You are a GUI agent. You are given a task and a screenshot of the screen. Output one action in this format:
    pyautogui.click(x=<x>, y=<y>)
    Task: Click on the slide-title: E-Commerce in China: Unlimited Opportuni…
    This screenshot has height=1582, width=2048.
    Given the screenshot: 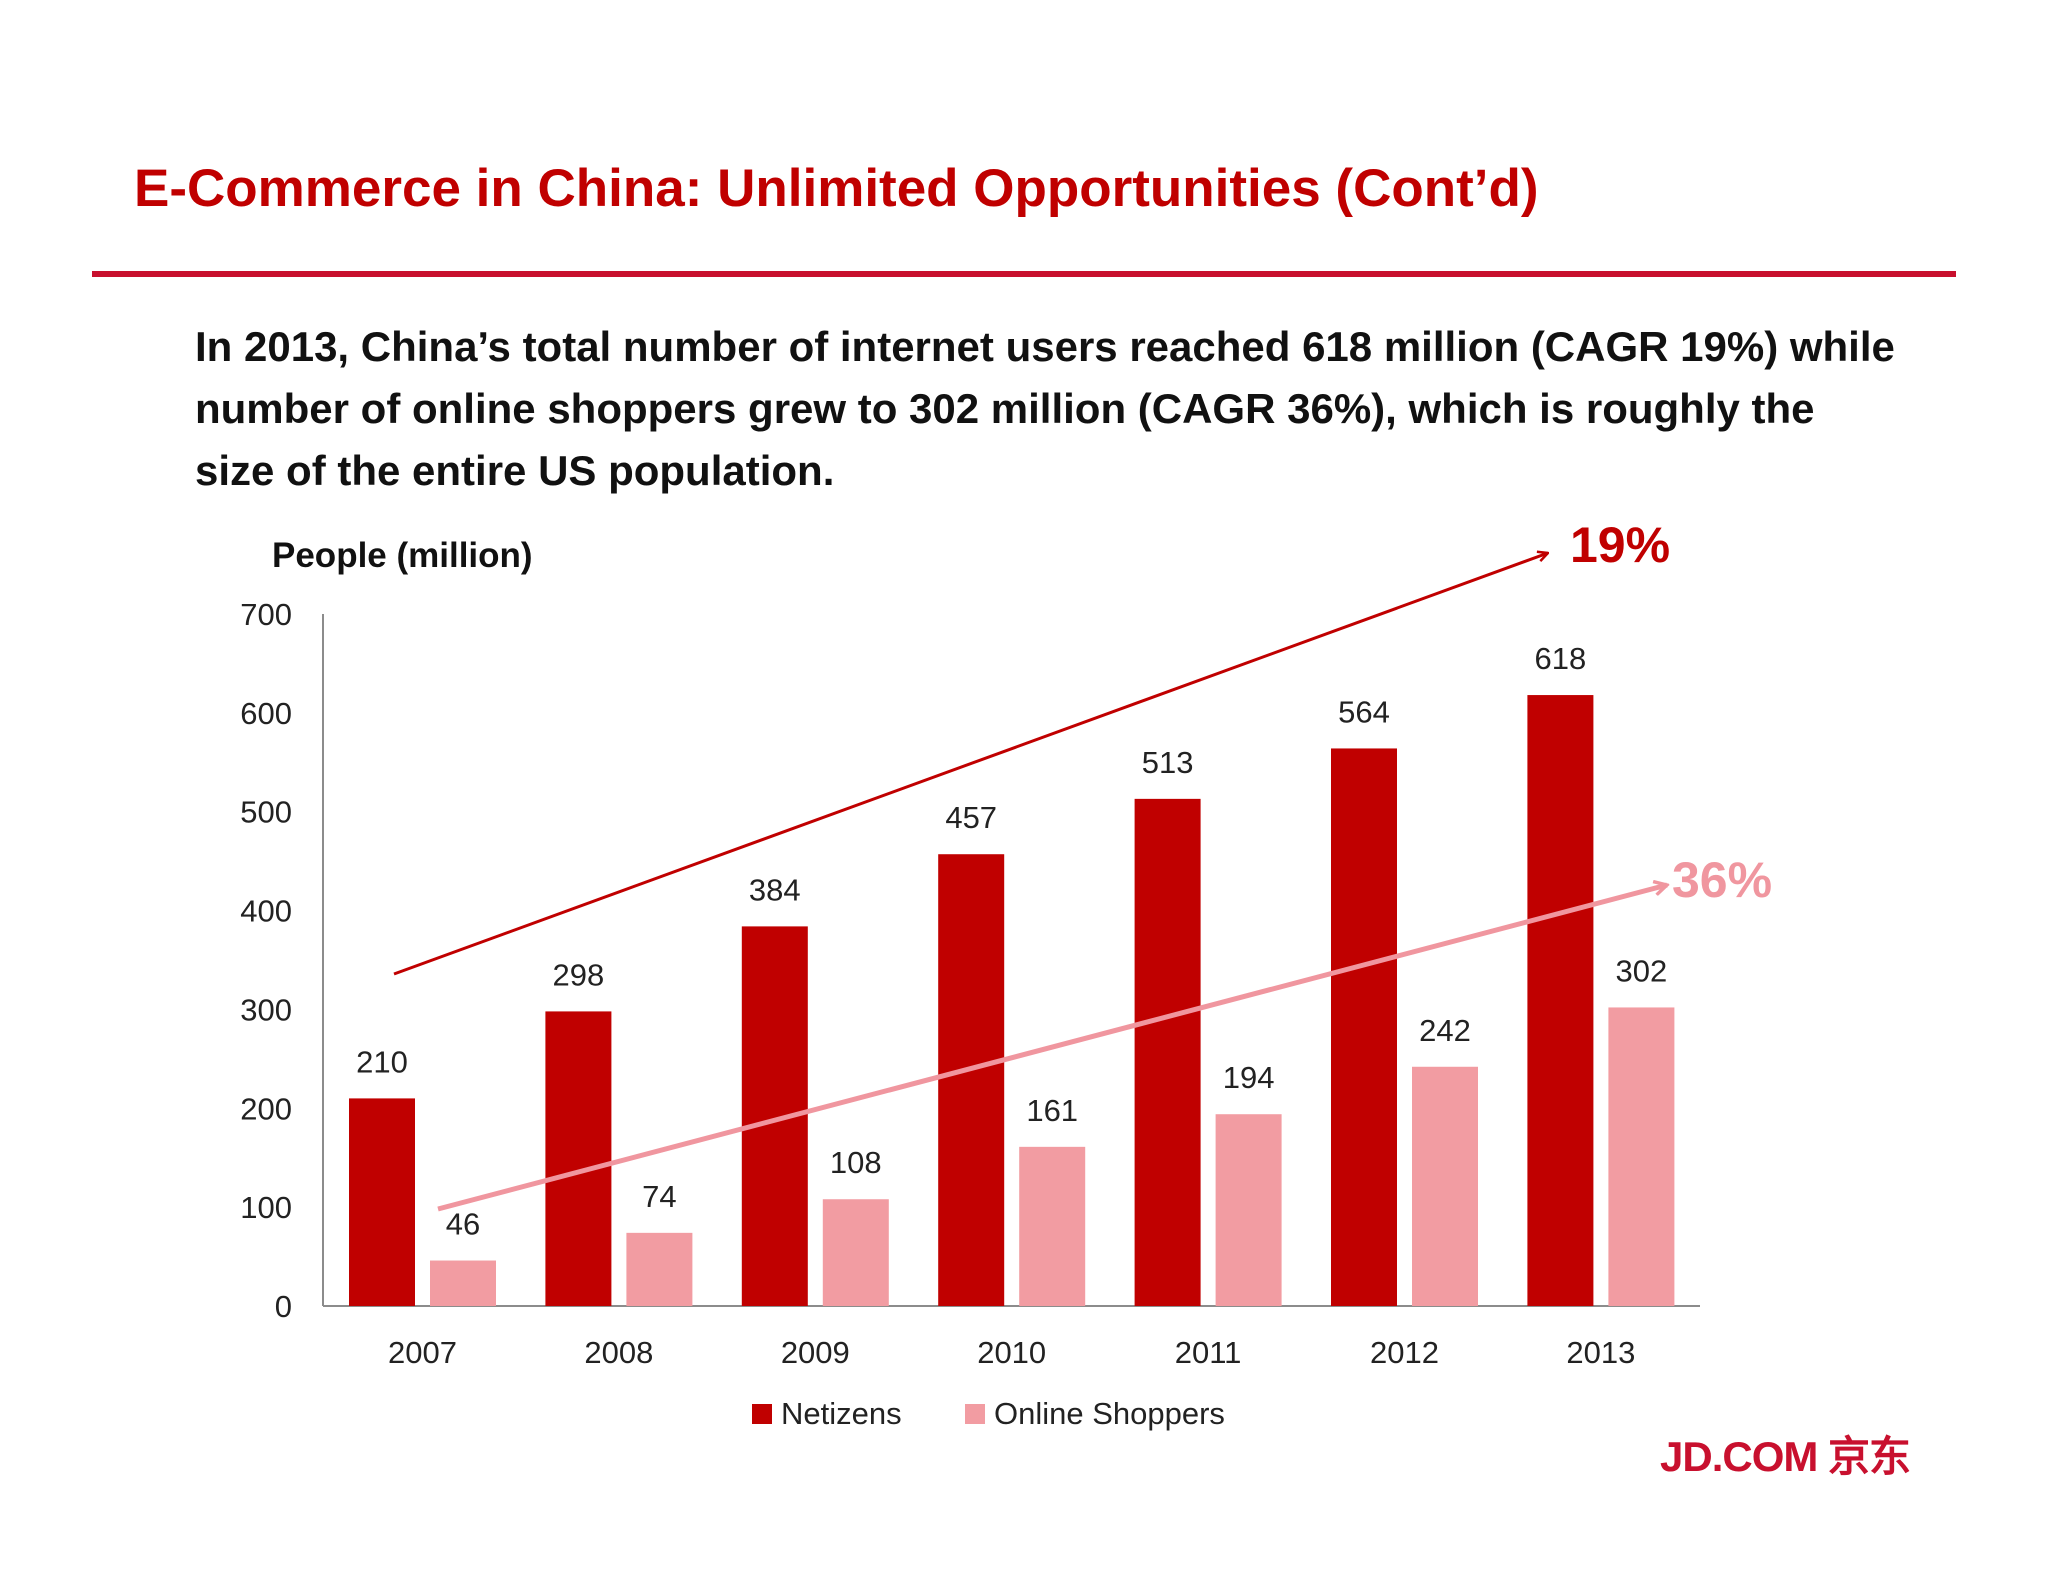 What is the action you would take?
    pyautogui.click(x=836, y=188)
    